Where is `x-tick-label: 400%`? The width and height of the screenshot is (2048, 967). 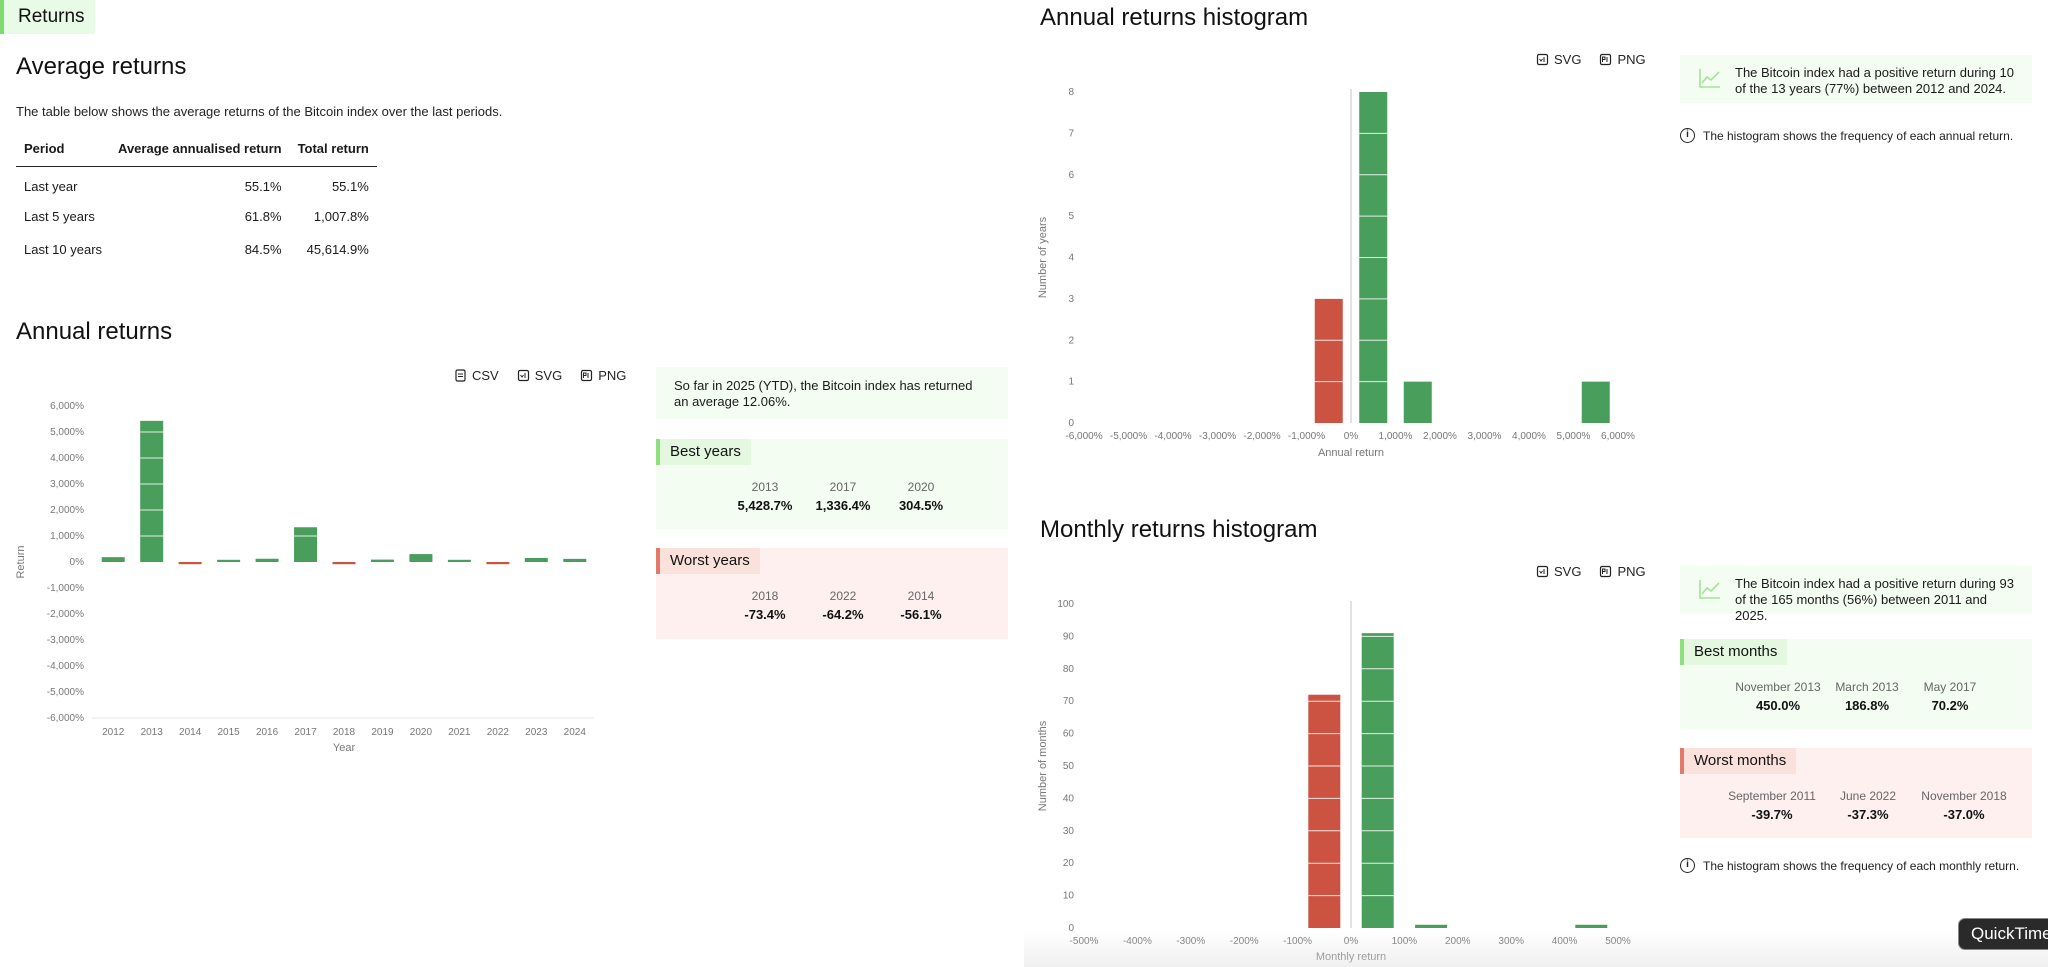 x-tick-label: 400% is located at coordinates (1565, 941).